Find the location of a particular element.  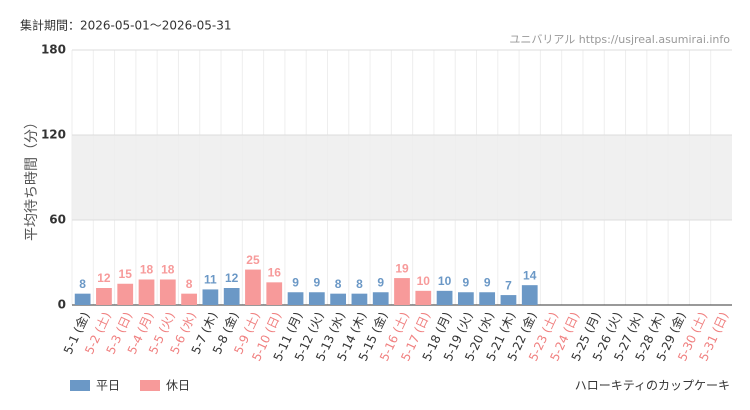

data-label: 7 is located at coordinates (508, 285).